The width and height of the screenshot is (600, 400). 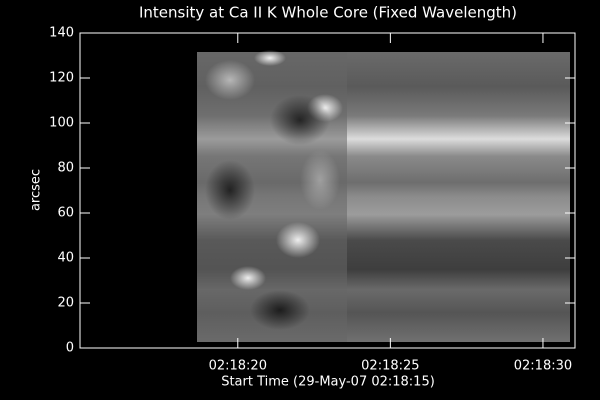 What do you see at coordinates (238, 366) in the screenshot?
I see `x-tick-label: 02:18:20` at bounding box center [238, 366].